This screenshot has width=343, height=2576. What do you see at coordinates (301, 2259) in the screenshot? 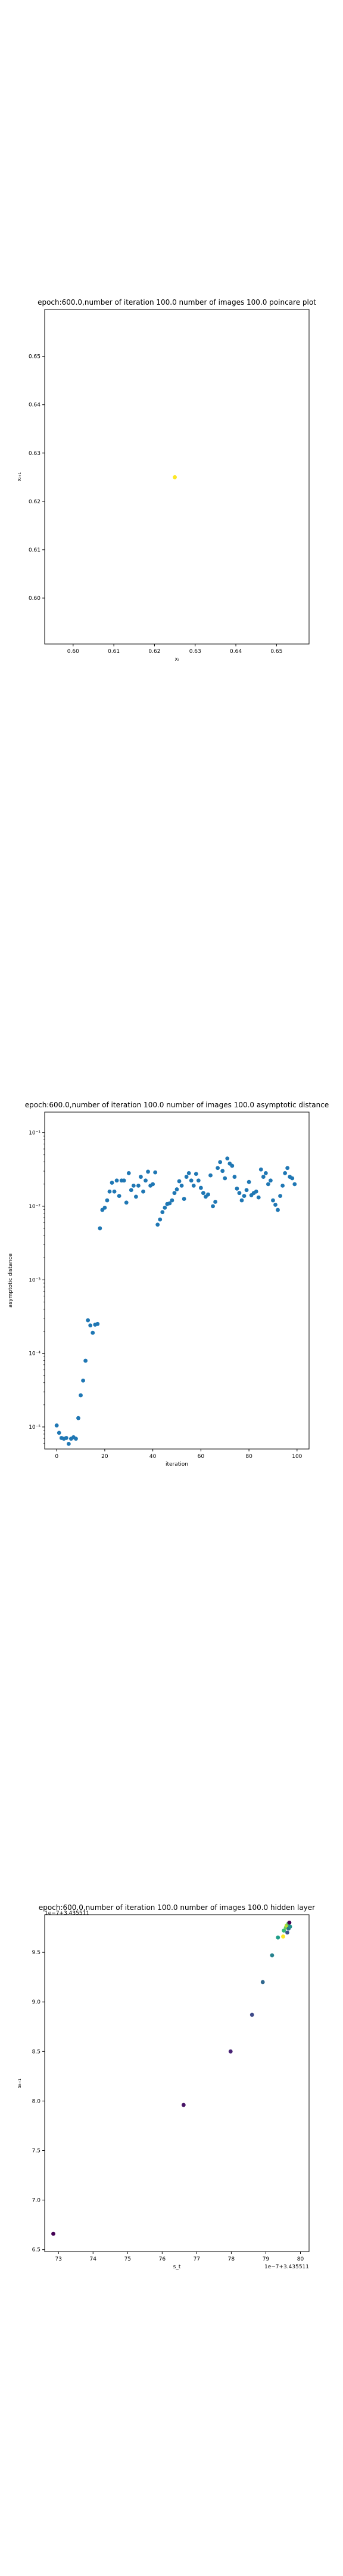
I see `x-tick-label: 80` at bounding box center [301, 2259].